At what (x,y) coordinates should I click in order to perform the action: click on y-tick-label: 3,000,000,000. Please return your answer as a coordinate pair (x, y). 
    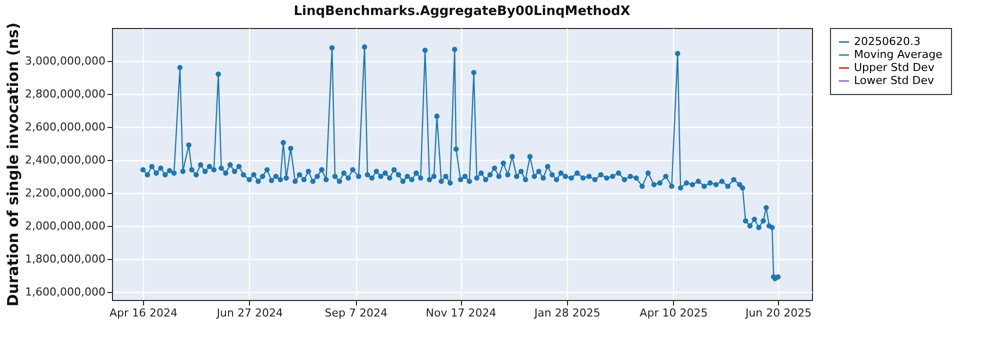
    Looking at the image, I should click on (65, 61).